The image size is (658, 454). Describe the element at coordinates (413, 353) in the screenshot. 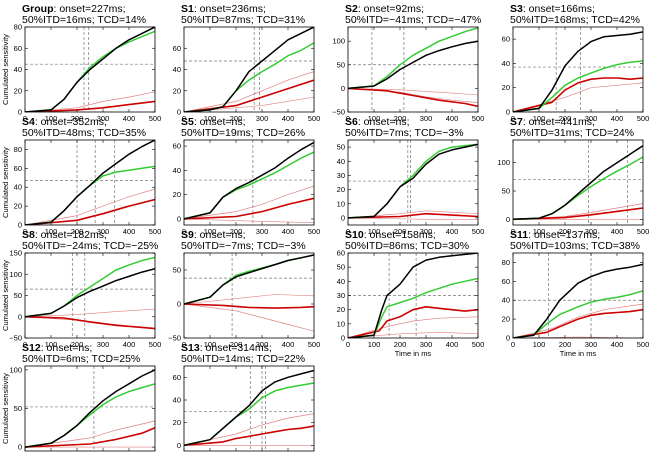

I see `x-axis-label: Time in ms` at that location.